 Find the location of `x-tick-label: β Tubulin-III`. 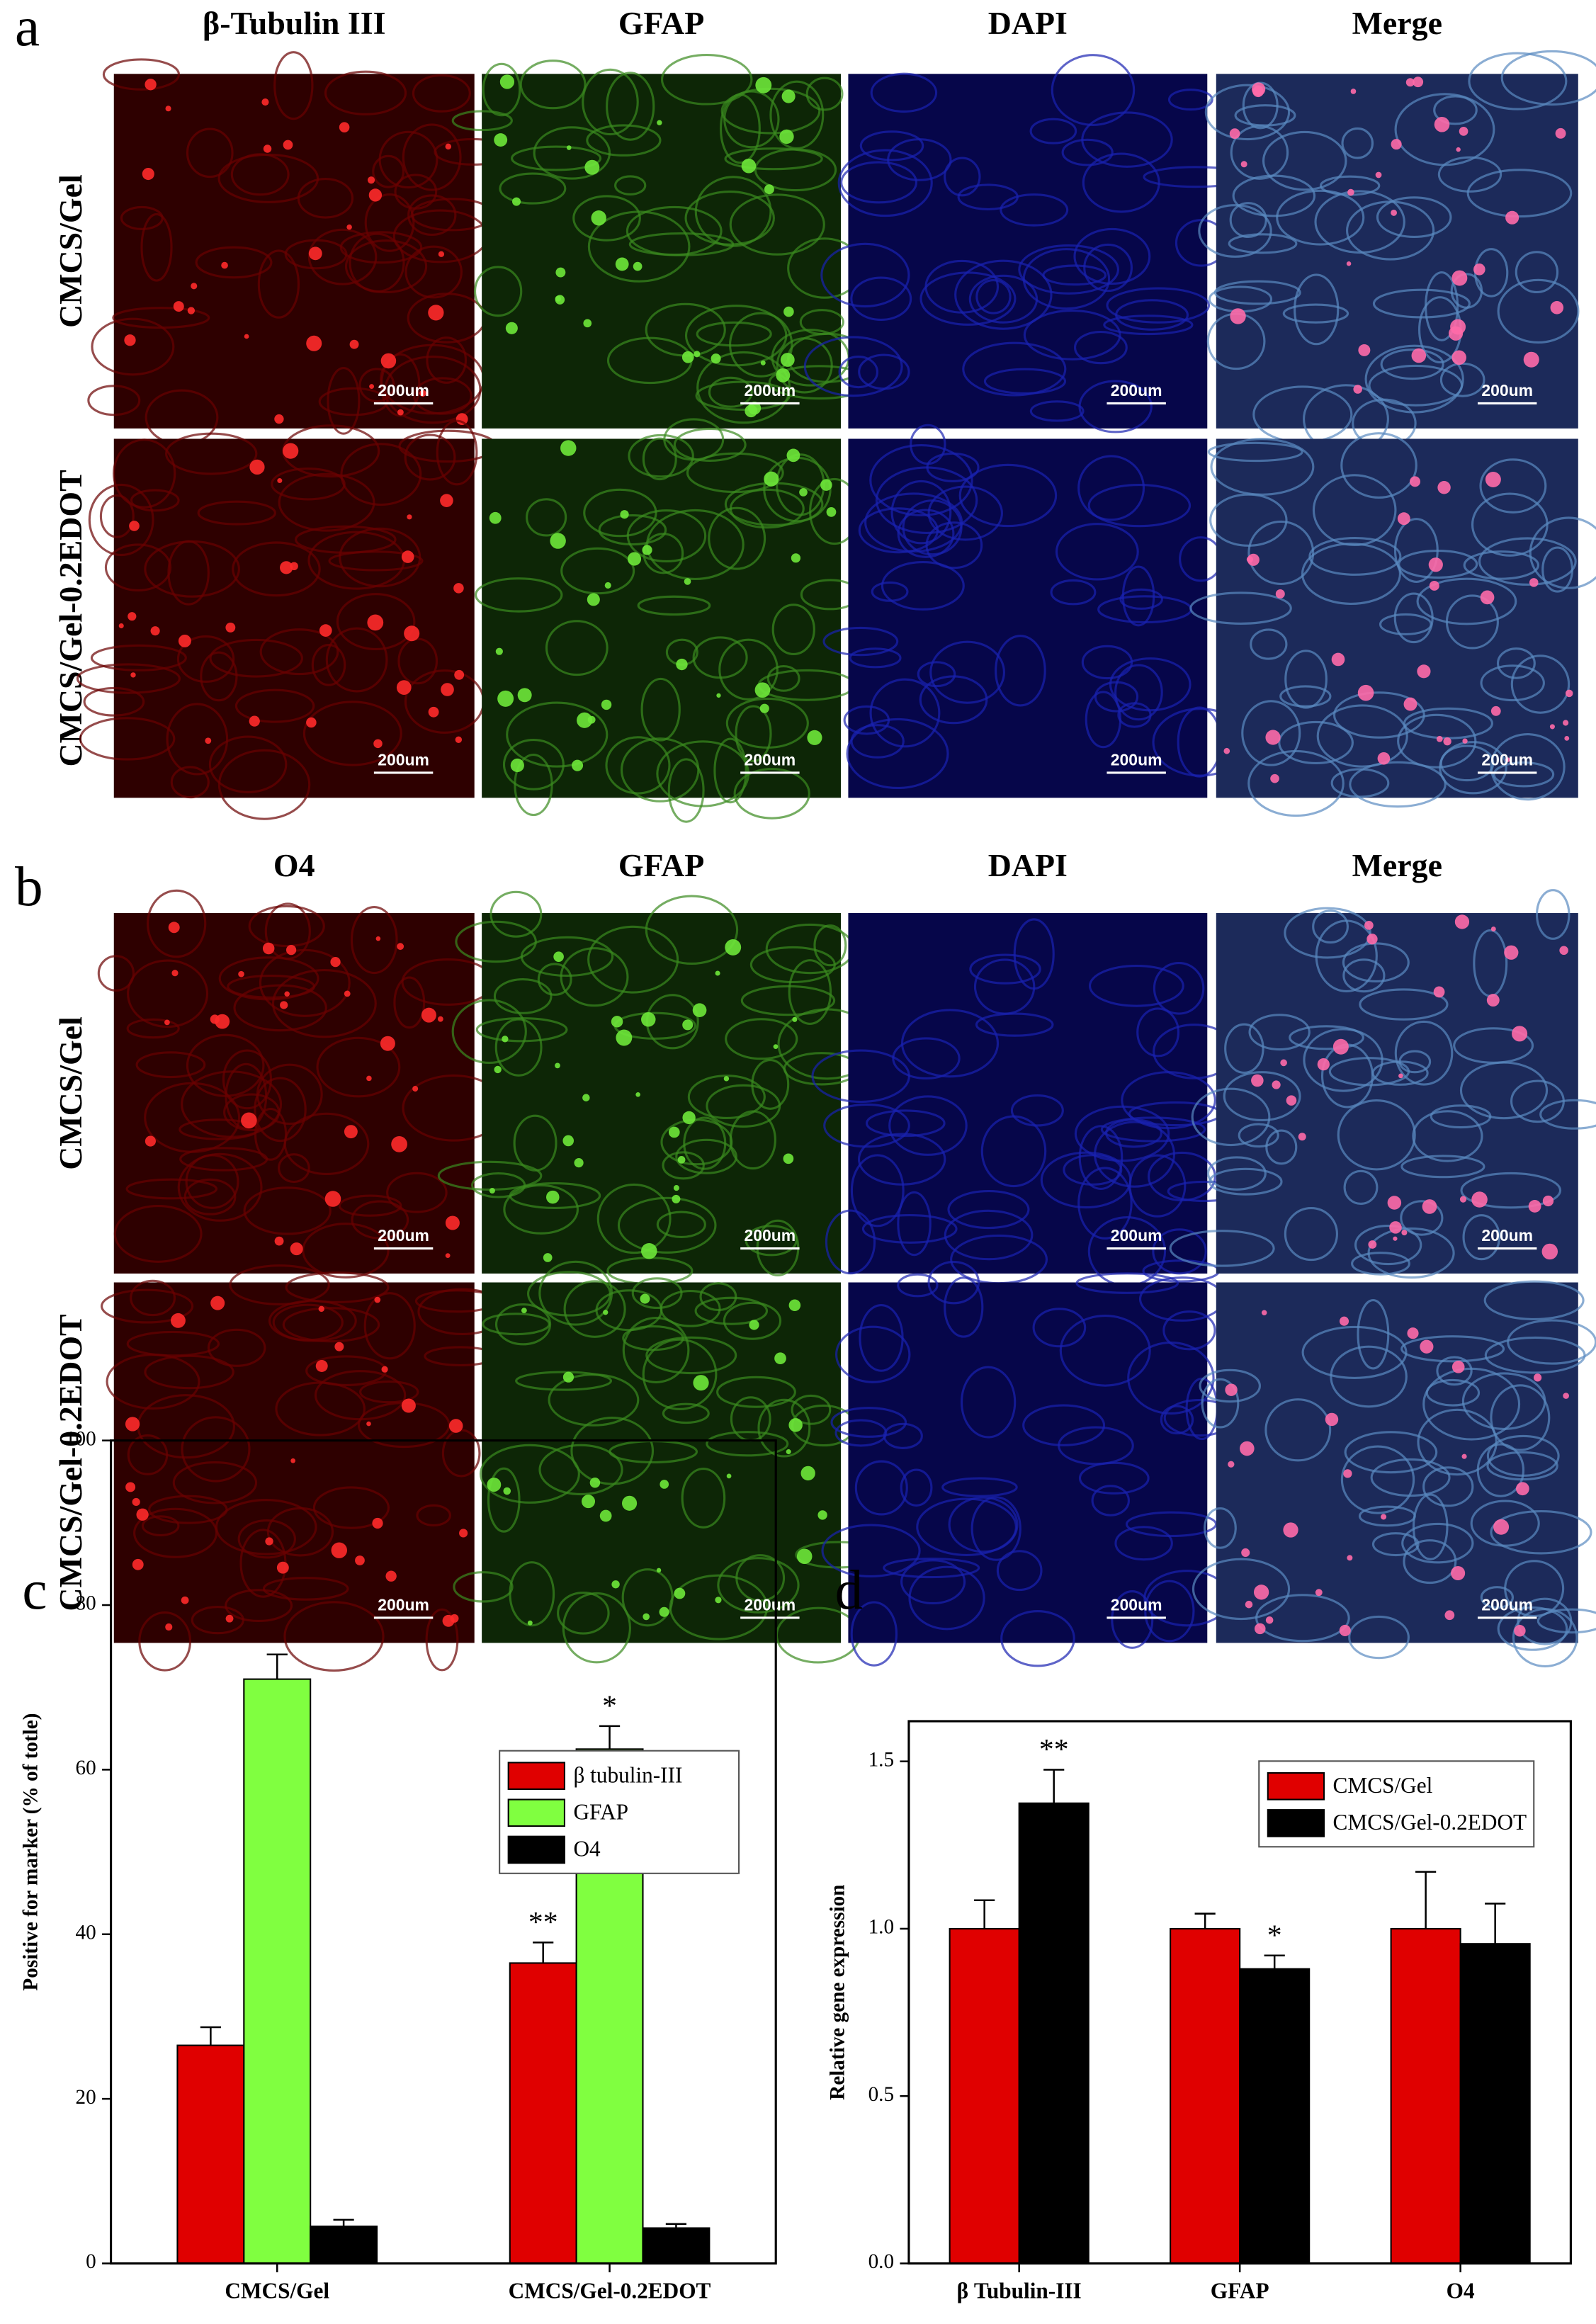

x-tick-label: β Tubulin-III is located at coordinates (1019, 2290).